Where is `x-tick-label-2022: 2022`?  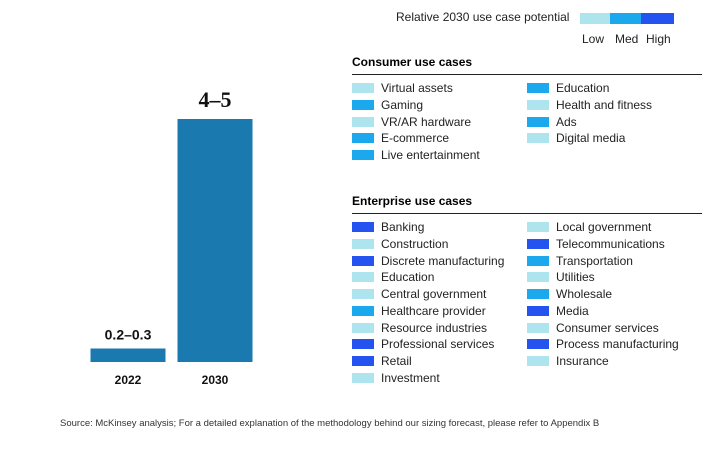
x-tick-label-2022: 2022 is located at coordinates (128, 380).